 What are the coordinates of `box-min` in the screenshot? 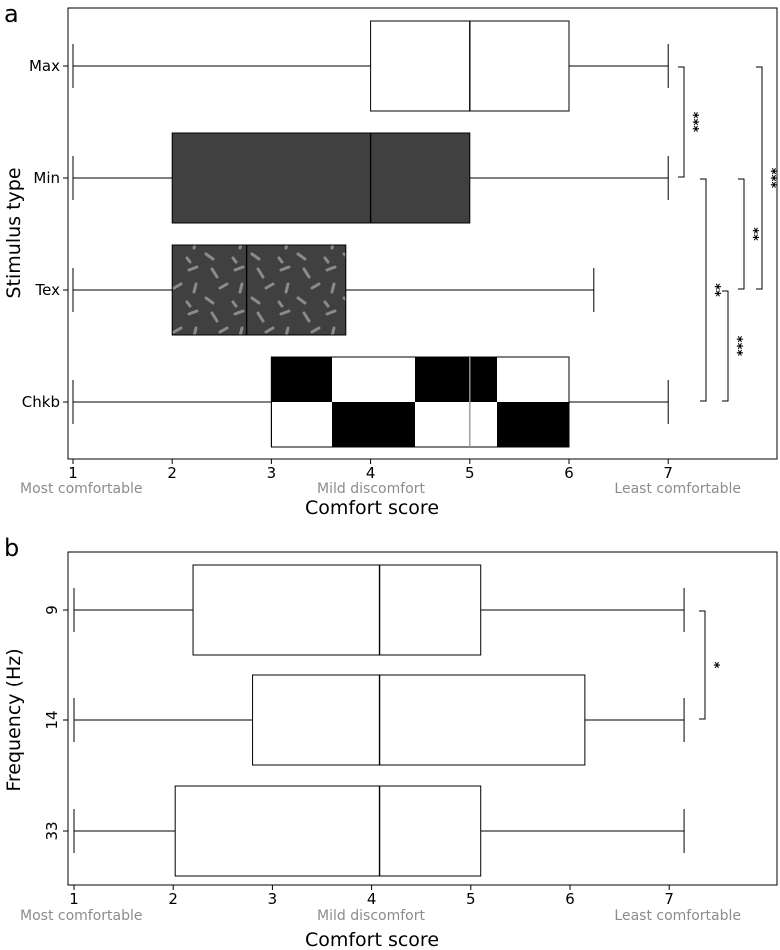 It's located at (370, 178).